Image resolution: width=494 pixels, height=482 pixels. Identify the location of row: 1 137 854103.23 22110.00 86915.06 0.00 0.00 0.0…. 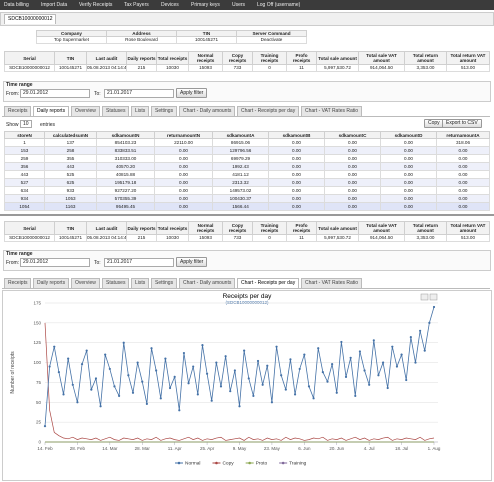
(247, 142).